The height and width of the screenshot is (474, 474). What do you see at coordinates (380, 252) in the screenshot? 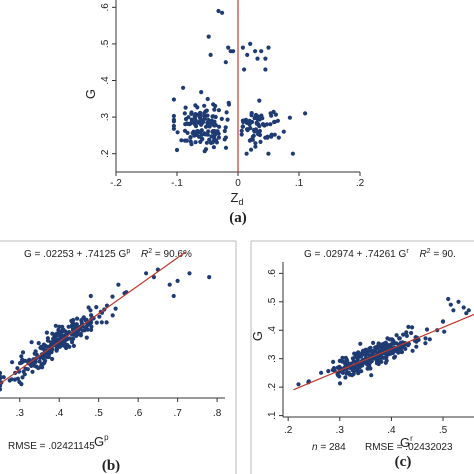
I see `panel-c-equation: G = .02974 + .74261 Gr R2 = 90.` at bounding box center [380, 252].